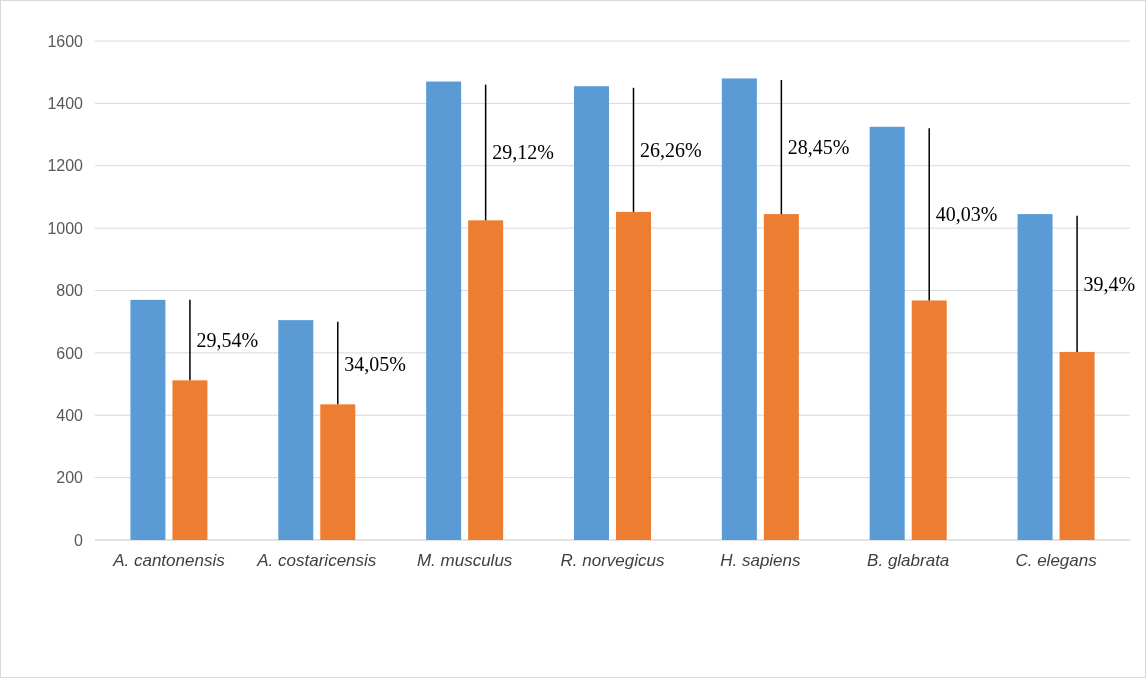 Image resolution: width=1146 pixels, height=678 pixels. Describe the element at coordinates (70, 478) in the screenshot. I see `y-tick-label: 200` at that location.